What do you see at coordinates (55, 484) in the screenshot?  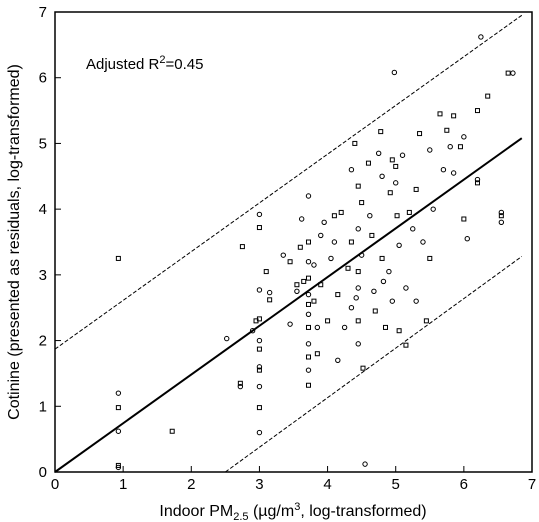 I see `x-tick-label: 0` at bounding box center [55, 484].